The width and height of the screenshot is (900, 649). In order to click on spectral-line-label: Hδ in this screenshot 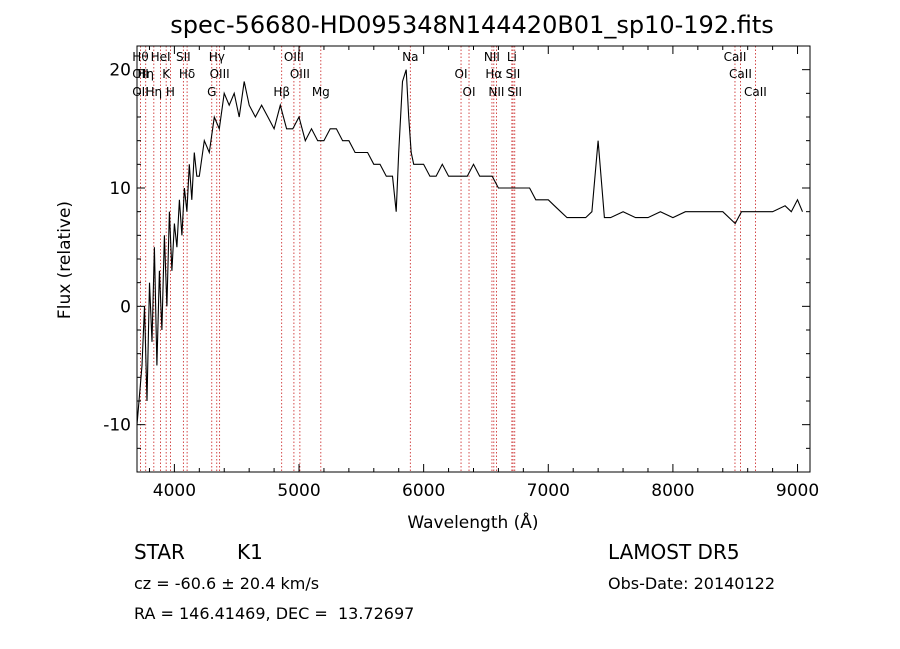, I will do `click(187, 74)`.